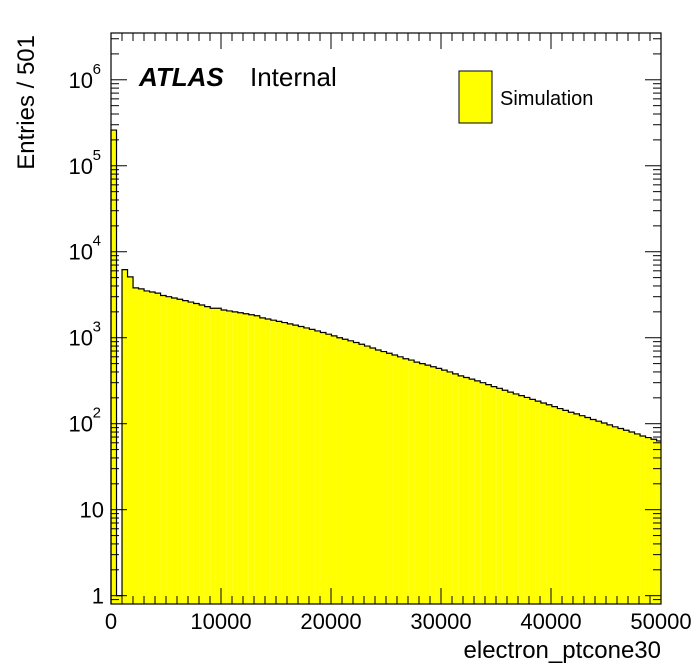 The width and height of the screenshot is (696, 672). Describe the element at coordinates (220, 621) in the screenshot. I see `x-tick-label: 10000` at that location.